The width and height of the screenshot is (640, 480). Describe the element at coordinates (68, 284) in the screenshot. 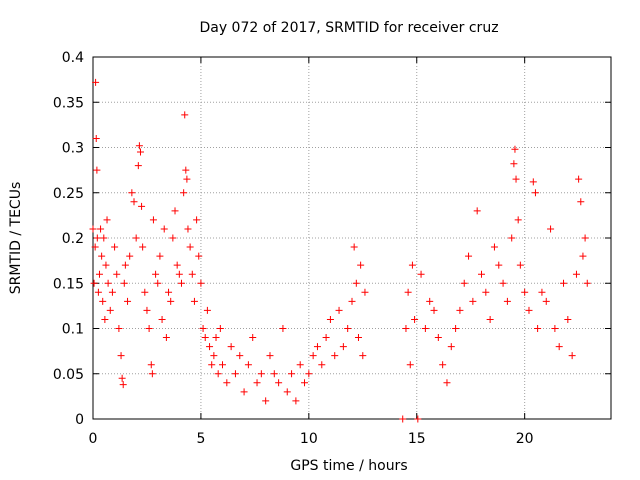

I see `y-tick-label: 0.15` at that location.